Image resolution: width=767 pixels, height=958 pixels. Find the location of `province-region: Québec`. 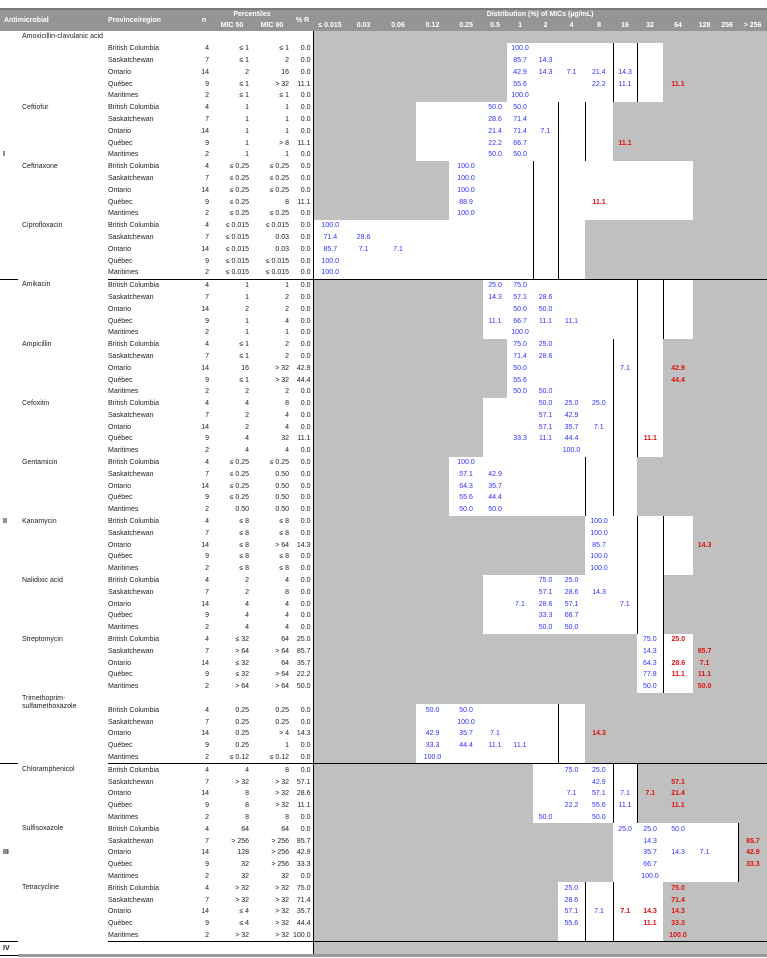

province-region: Québec is located at coordinates (120, 202).